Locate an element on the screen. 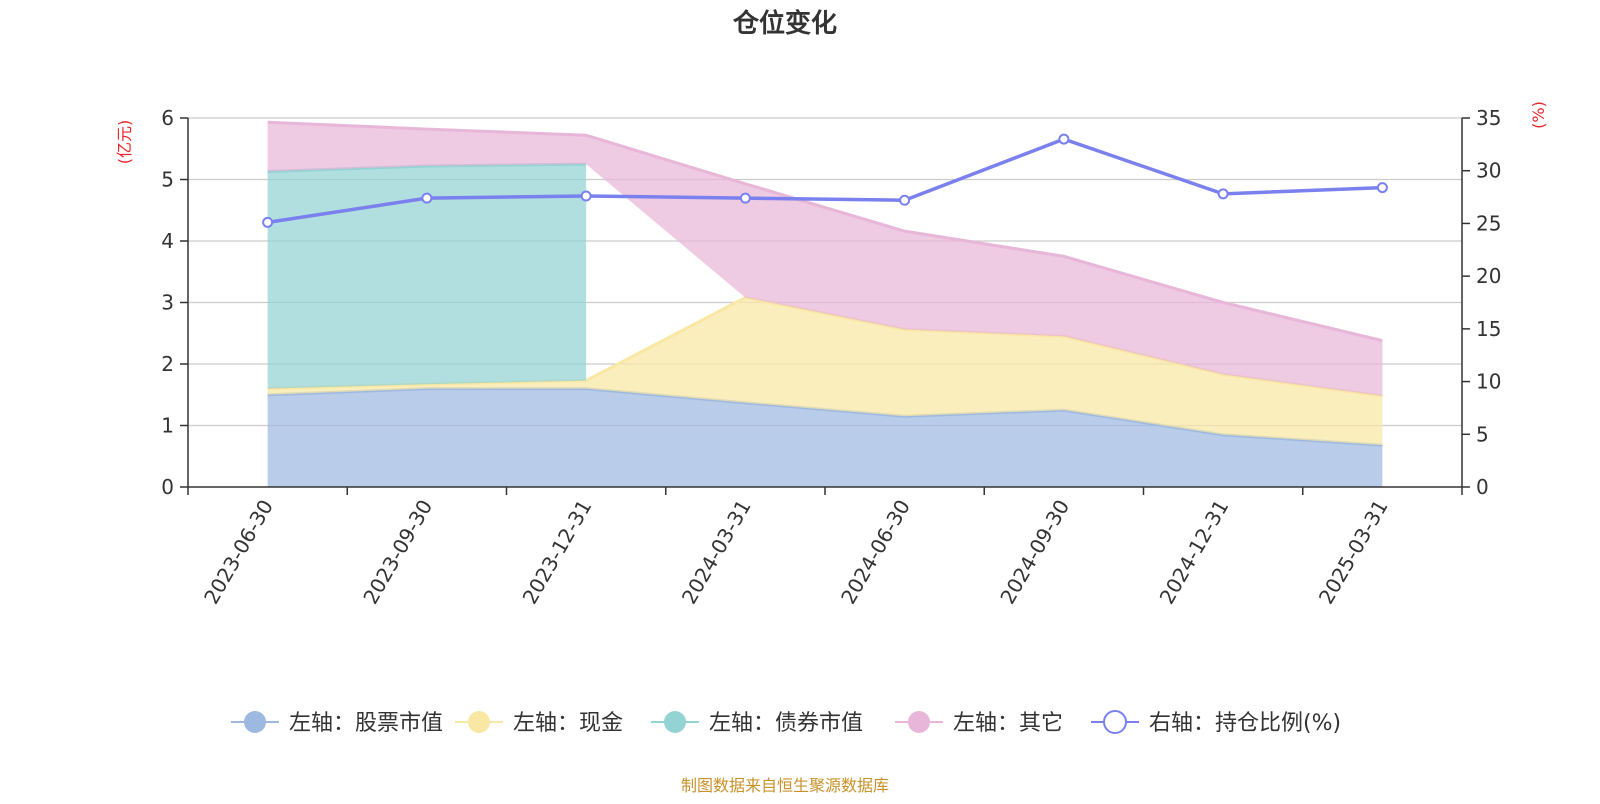  y-right-tick-label: 20 is located at coordinates (1488, 276).